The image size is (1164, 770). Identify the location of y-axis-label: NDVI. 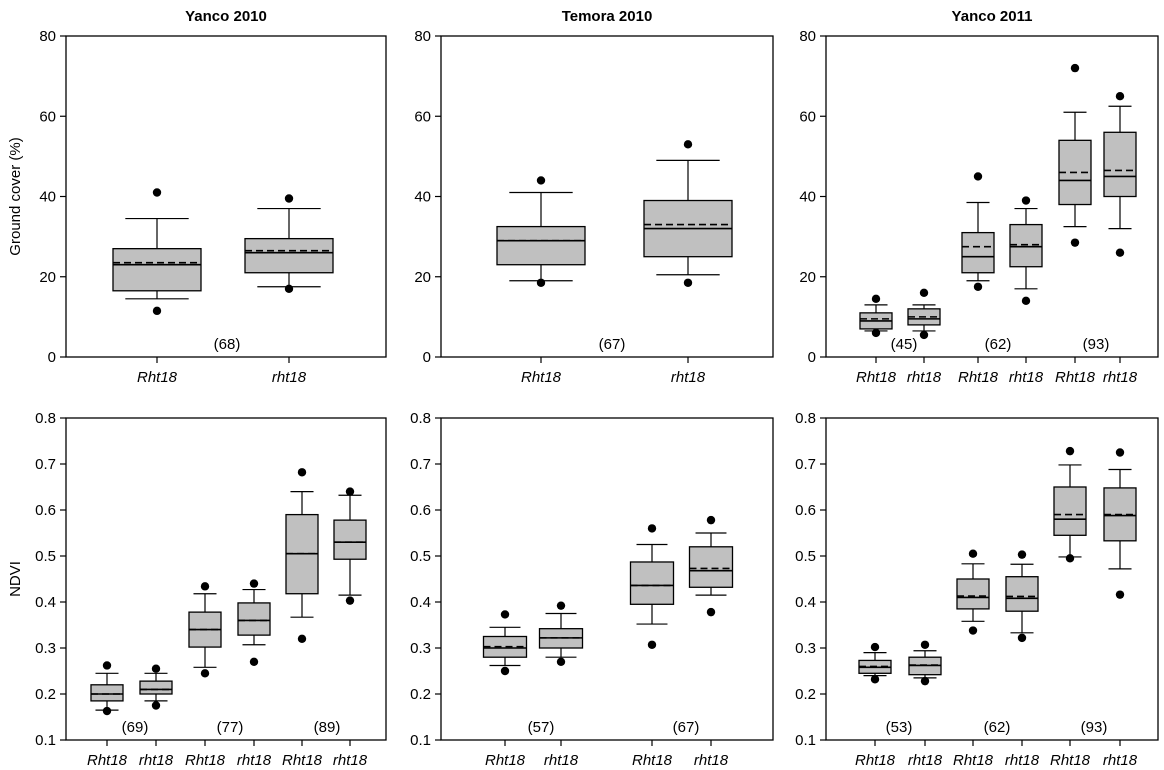
(15, 579).